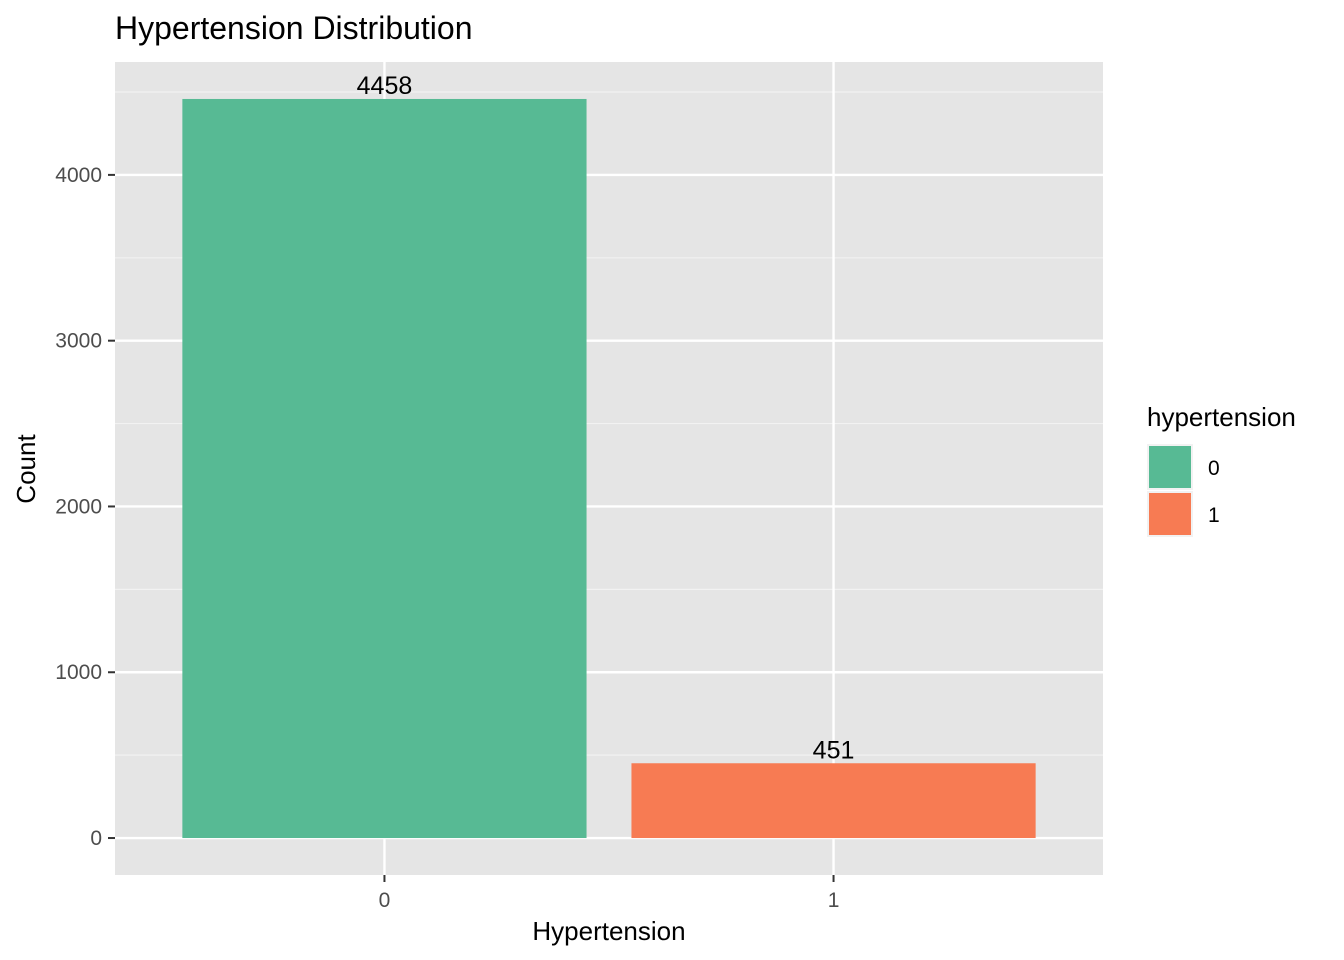 The width and height of the screenshot is (1344, 960). I want to click on chart-title: Hypertension Distribution, so click(294, 28).